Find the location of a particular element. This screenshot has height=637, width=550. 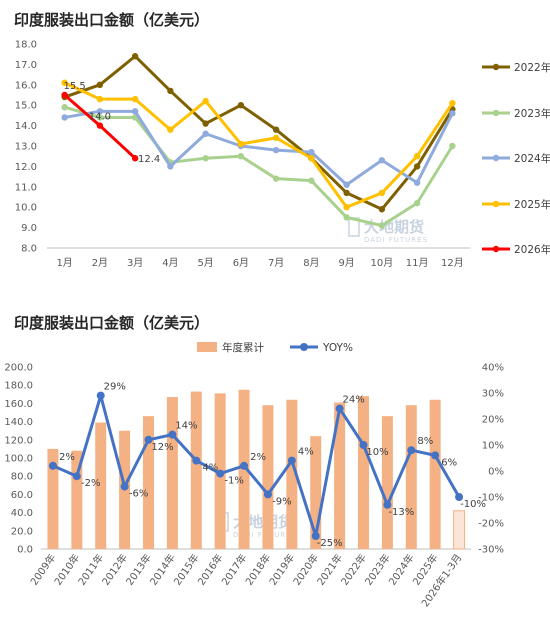

y-left-tick-label: 0.0 is located at coordinates (25, 550).